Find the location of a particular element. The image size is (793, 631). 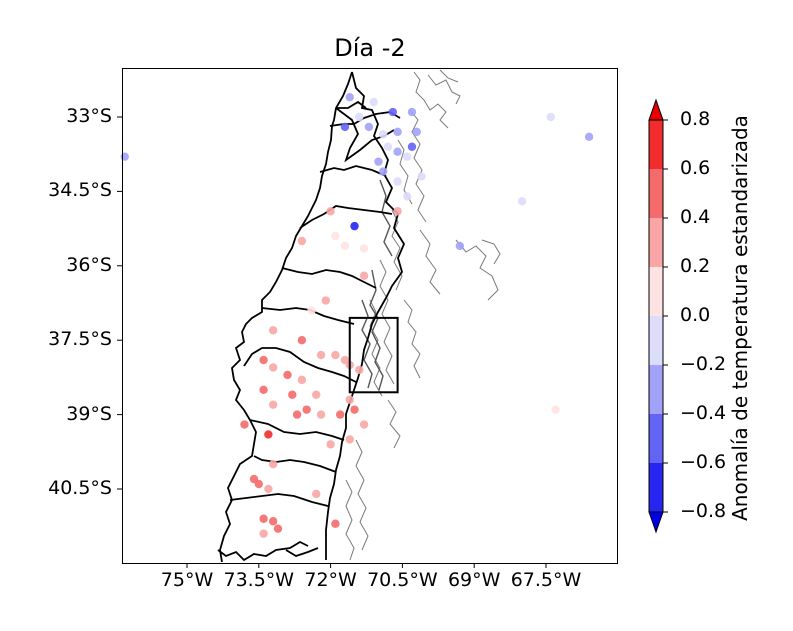

x-tick-marks is located at coordinates (366, 565).